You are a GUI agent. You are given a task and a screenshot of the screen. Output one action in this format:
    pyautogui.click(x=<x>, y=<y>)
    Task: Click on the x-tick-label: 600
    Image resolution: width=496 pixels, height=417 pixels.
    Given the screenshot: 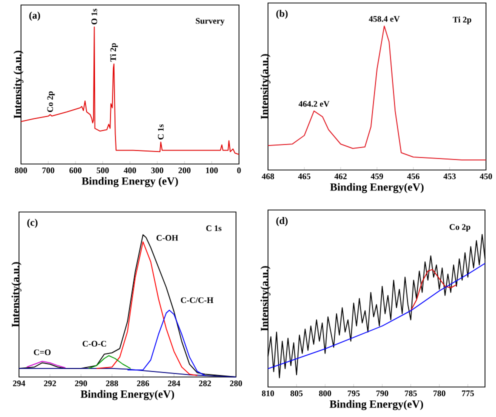 What is the action you would take?
    pyautogui.click(x=75, y=171)
    